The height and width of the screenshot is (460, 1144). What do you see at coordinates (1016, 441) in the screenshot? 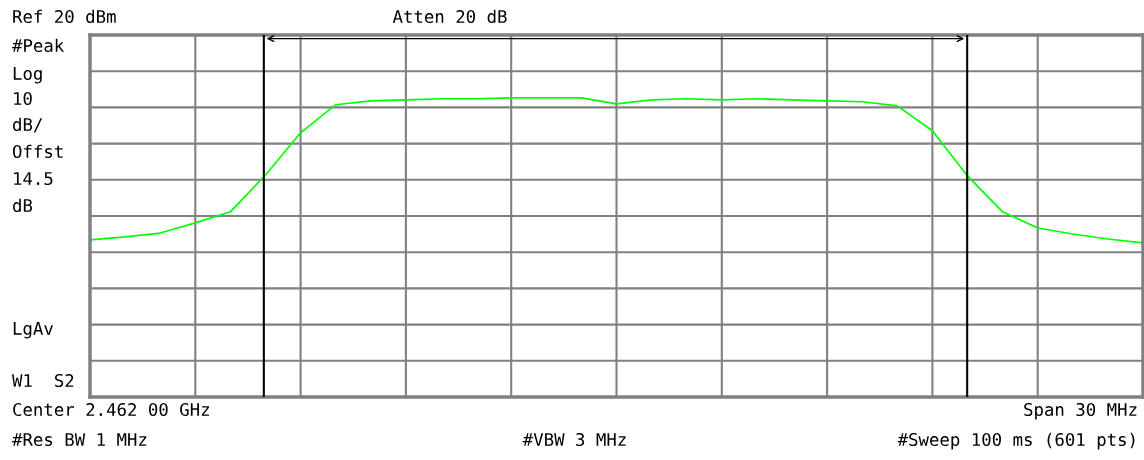
I see `text: #Sweep 100 ms (601 pts)` at bounding box center [1016, 441].